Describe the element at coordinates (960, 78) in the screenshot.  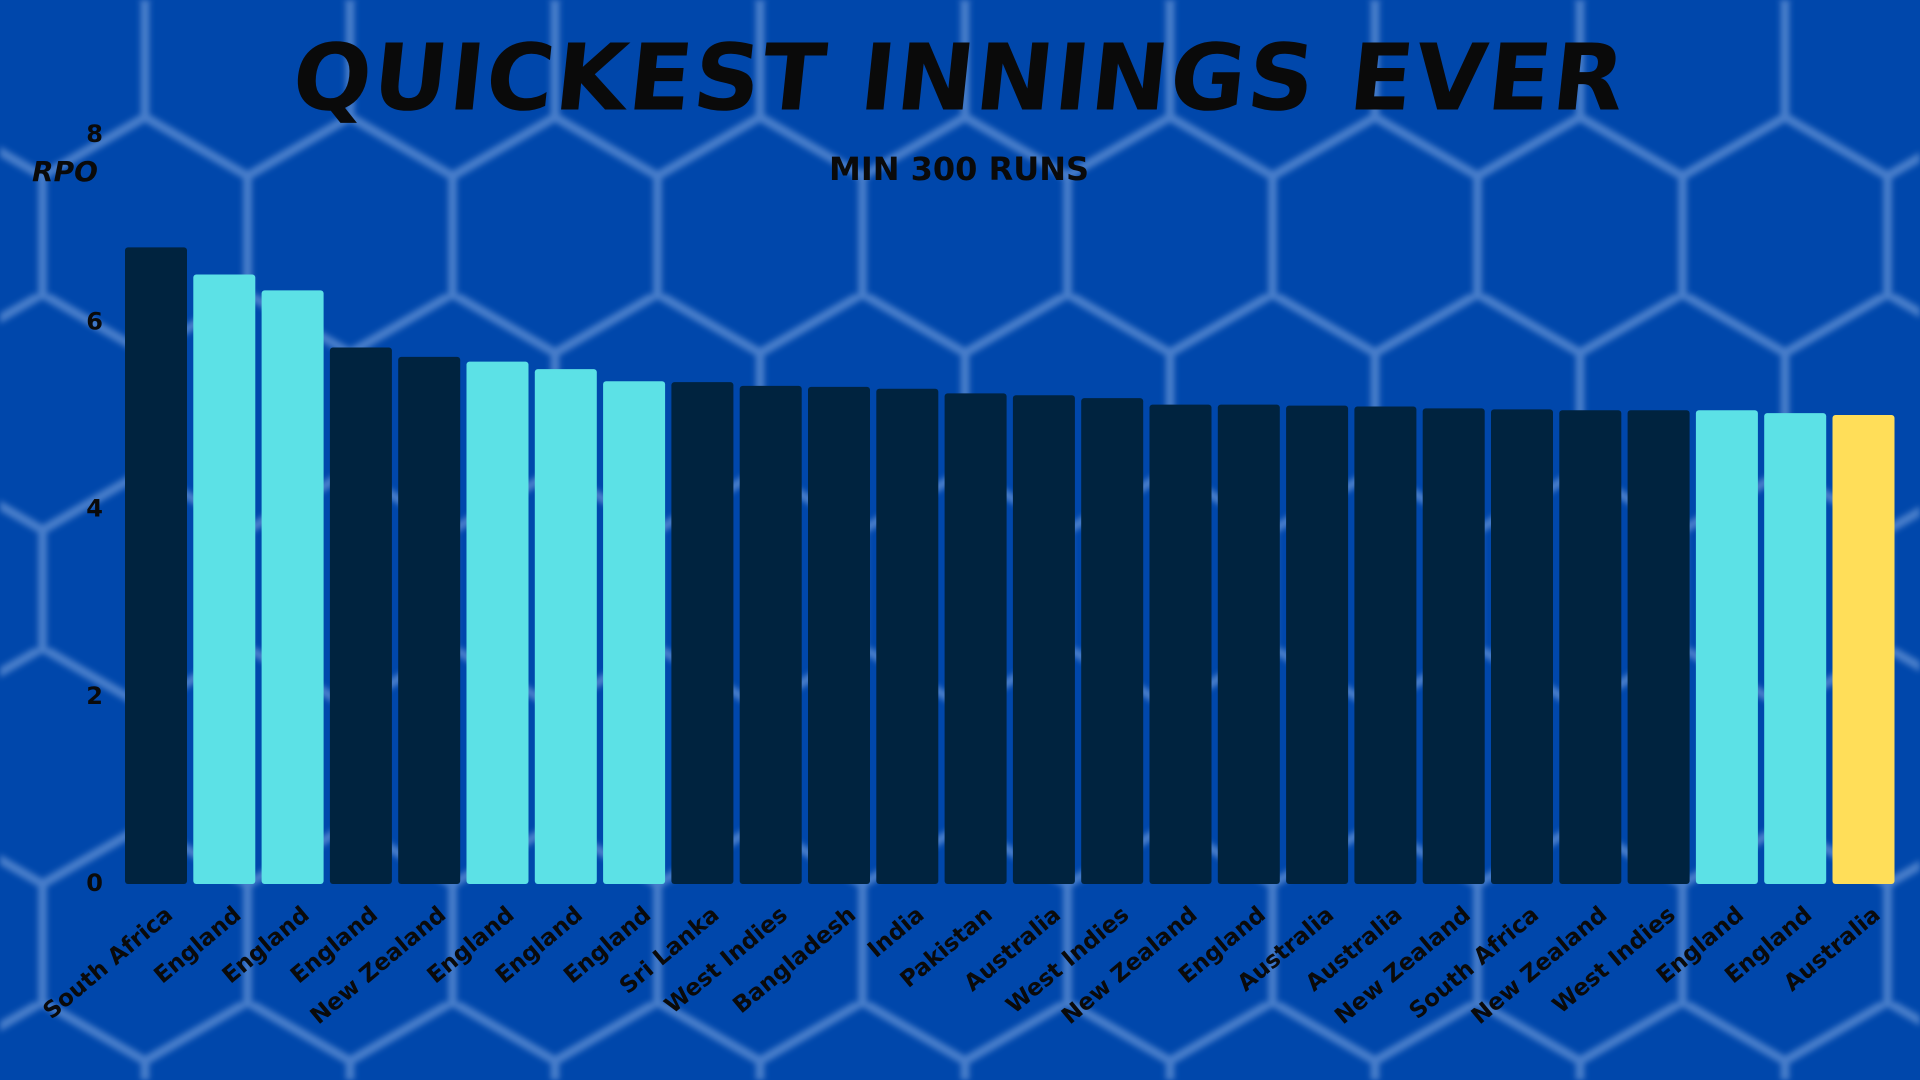
I see `chart-title: QUICKEST INNINGS EVER` at that location.